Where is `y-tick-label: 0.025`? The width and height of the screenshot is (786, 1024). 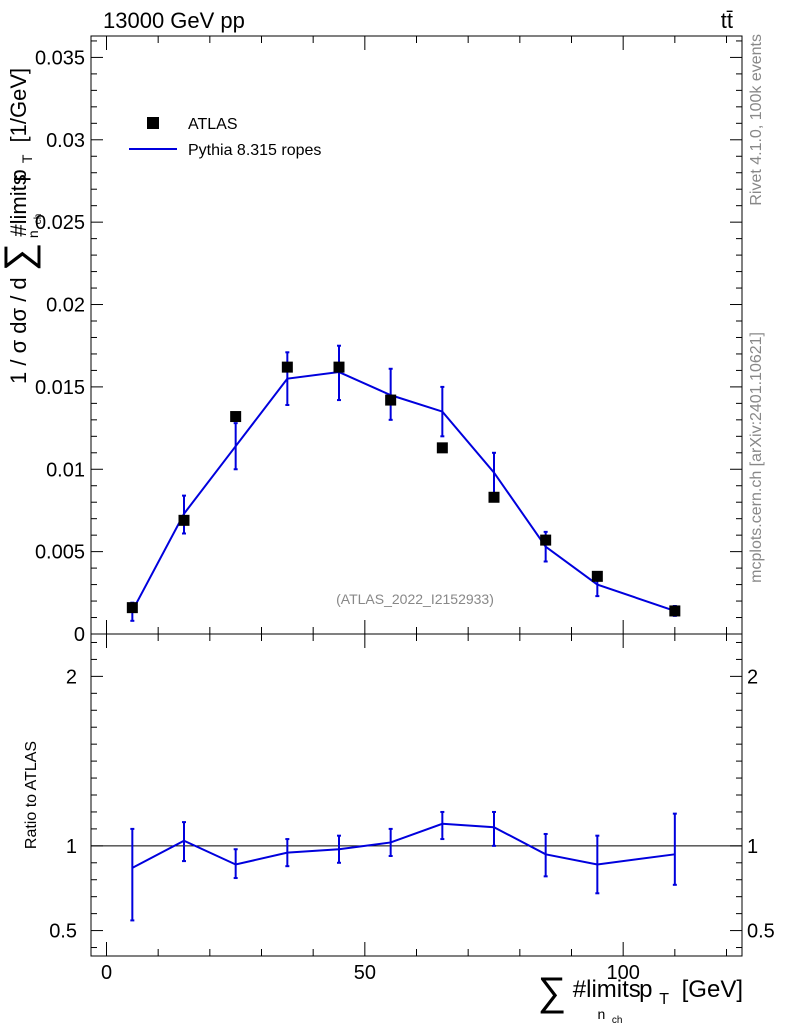 y-tick-label: 0.025 is located at coordinates (60, 223).